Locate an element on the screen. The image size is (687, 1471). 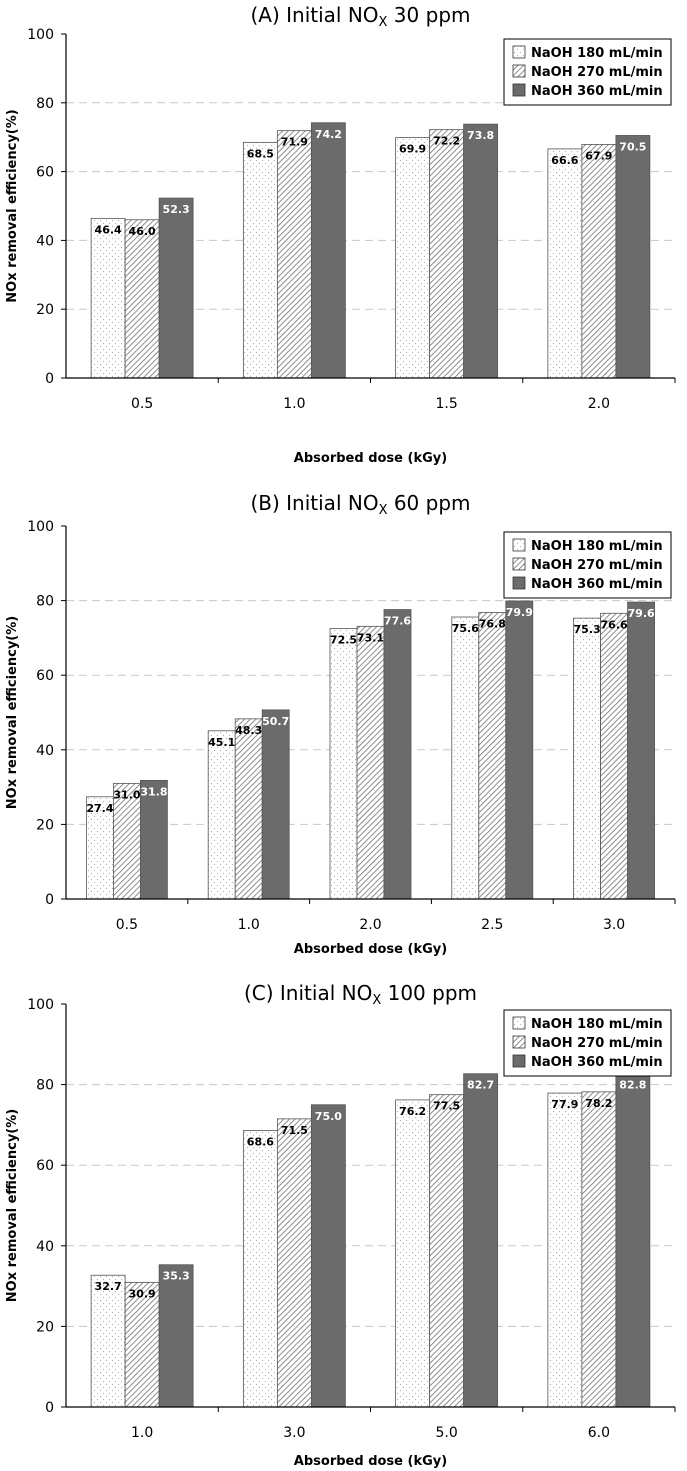
x-tick-label: 6.0 is located at coordinates (599, 1433).